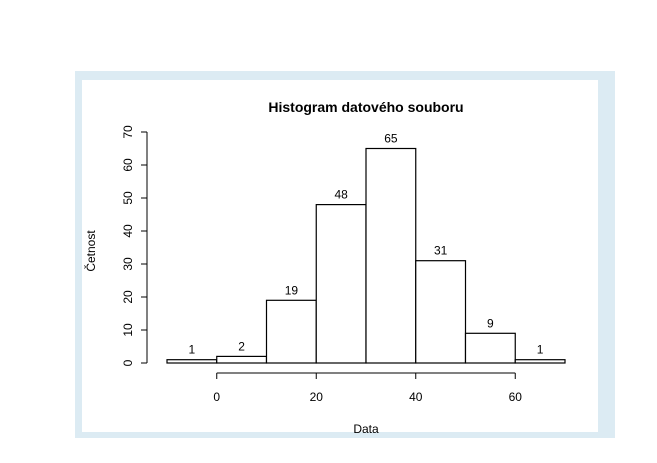 This screenshot has height=463, width=657. What do you see at coordinates (490, 323) in the screenshot?
I see `bar-count-label: 9` at bounding box center [490, 323].